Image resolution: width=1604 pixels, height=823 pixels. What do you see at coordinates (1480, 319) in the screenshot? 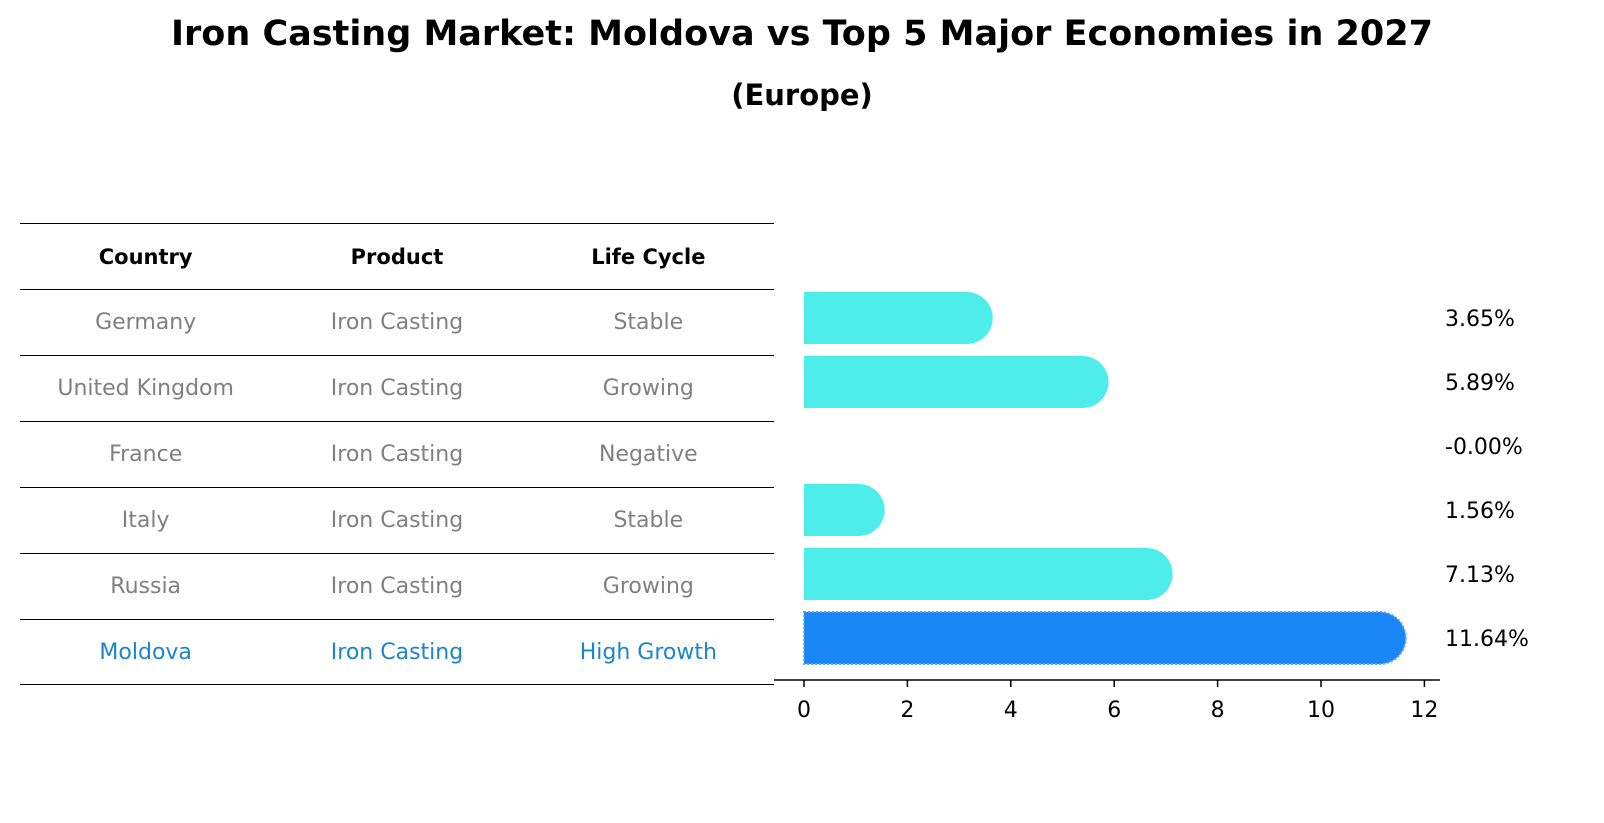
I see `value-label: 3.65%` at bounding box center [1480, 319].